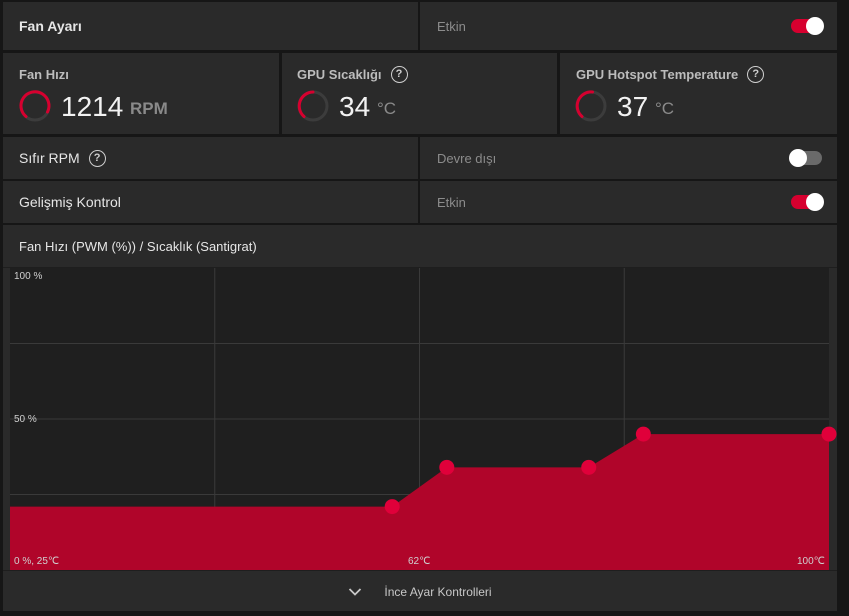 This screenshot has height=616, width=849. What do you see at coordinates (387, 108) in the screenshot?
I see `gpu-temp-unit: °C` at bounding box center [387, 108].